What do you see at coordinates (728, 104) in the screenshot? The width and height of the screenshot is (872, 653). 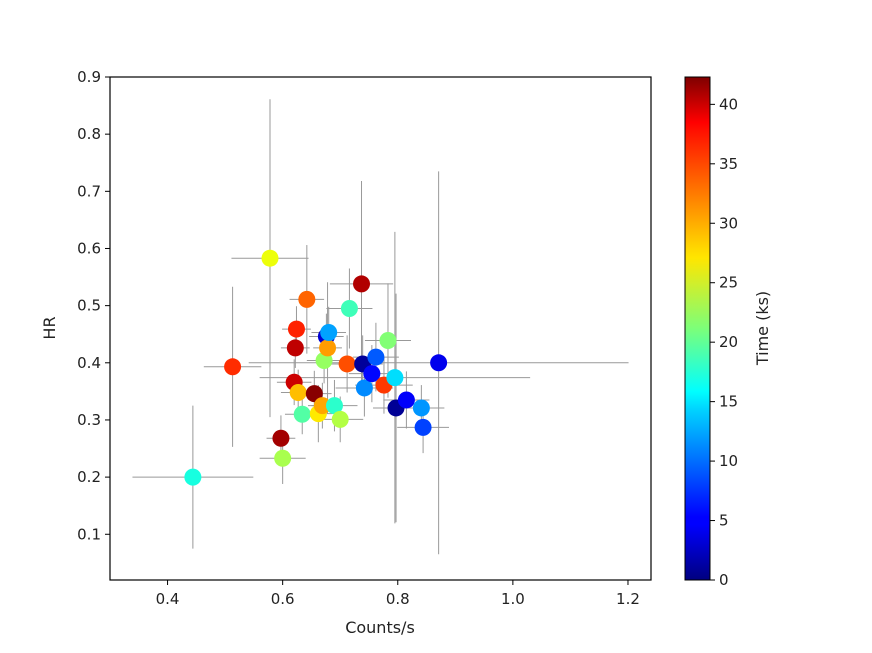 I see `colorbar-tick-label: 40` at bounding box center [728, 104].